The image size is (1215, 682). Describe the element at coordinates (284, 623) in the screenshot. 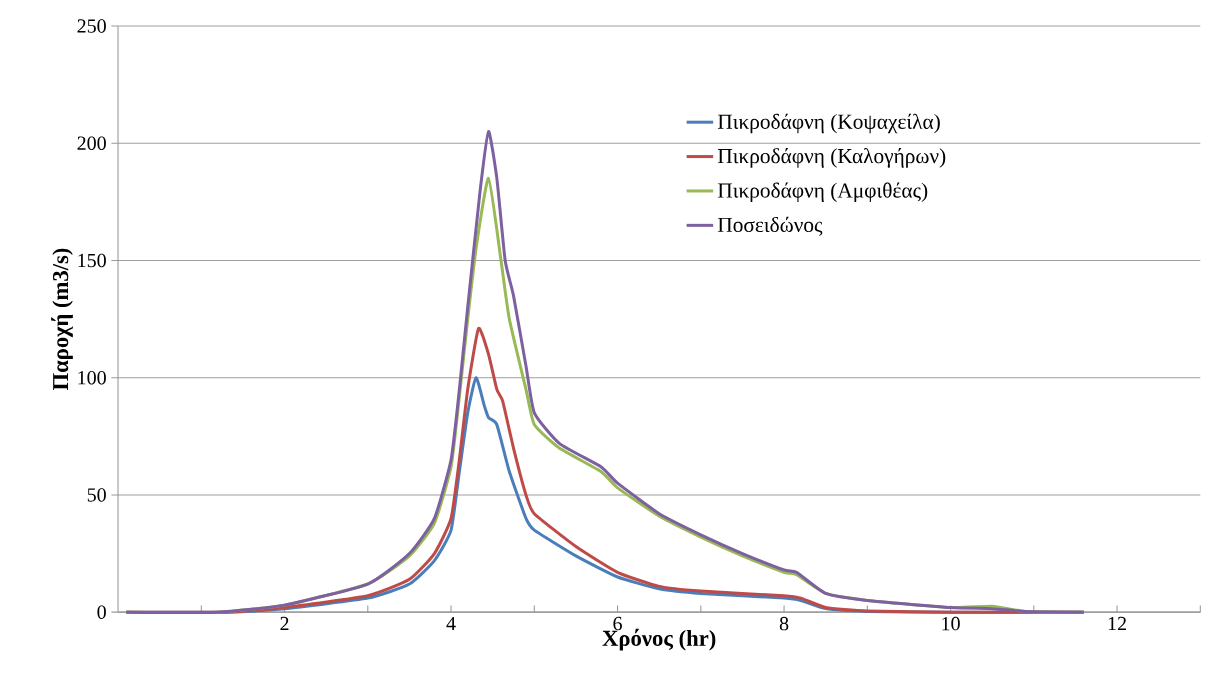

I see `x-tick-label: 2` at that location.